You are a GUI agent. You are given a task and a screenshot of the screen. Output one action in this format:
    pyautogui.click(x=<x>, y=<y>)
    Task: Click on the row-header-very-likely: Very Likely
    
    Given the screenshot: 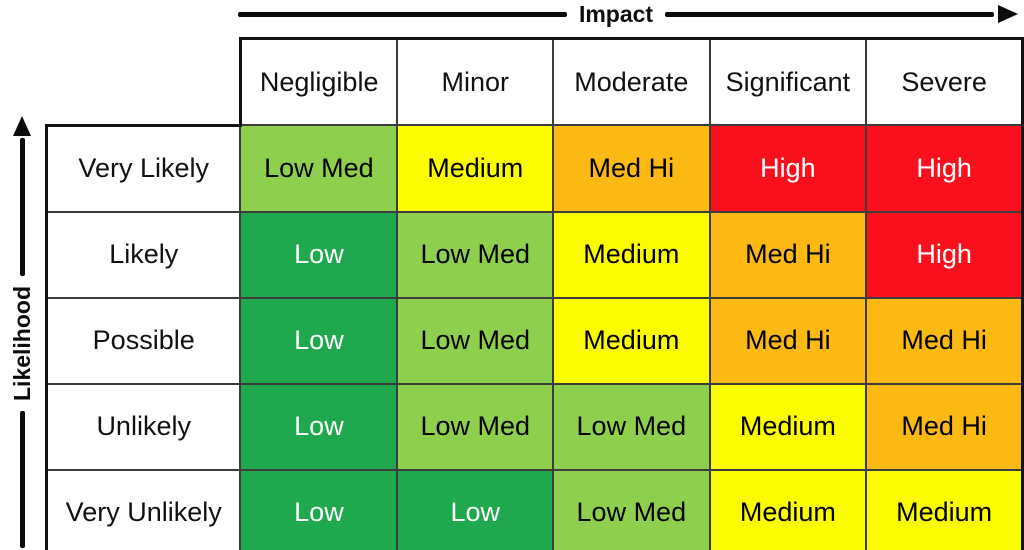 What is the action you would take?
    pyautogui.click(x=143, y=168)
    